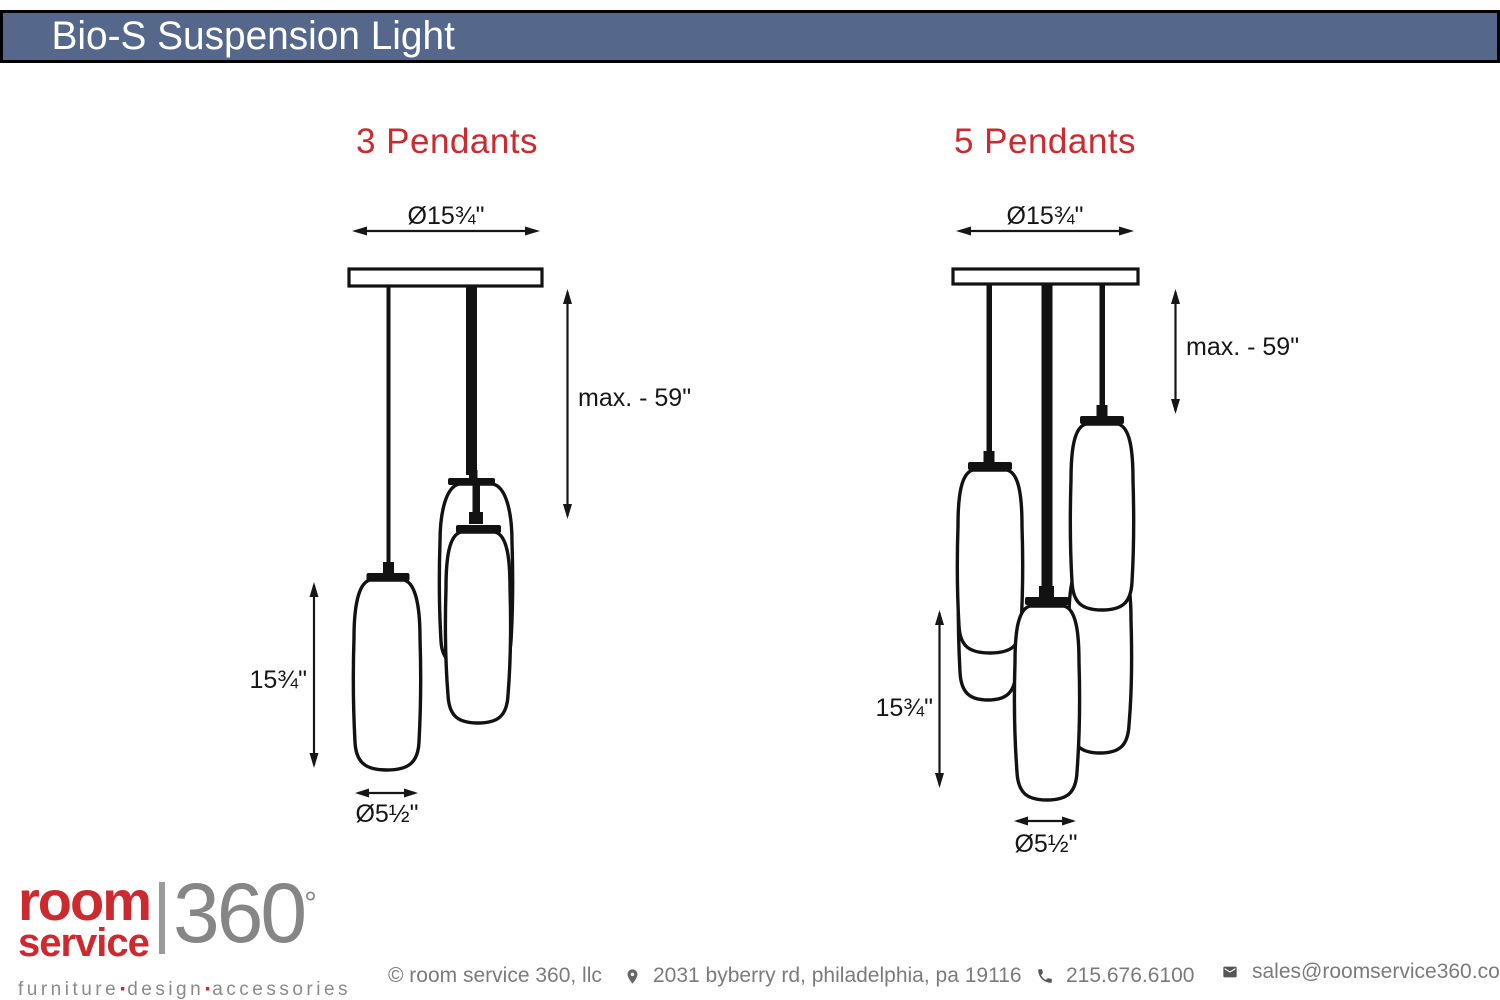  I want to click on tagline-accessories: accessories, so click(282, 989).